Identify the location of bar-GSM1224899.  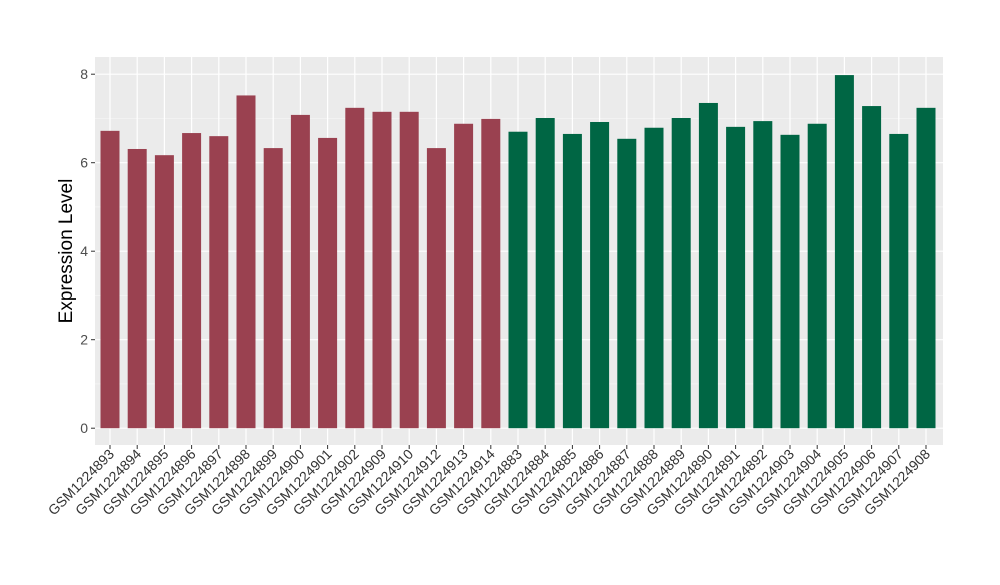
(273, 288).